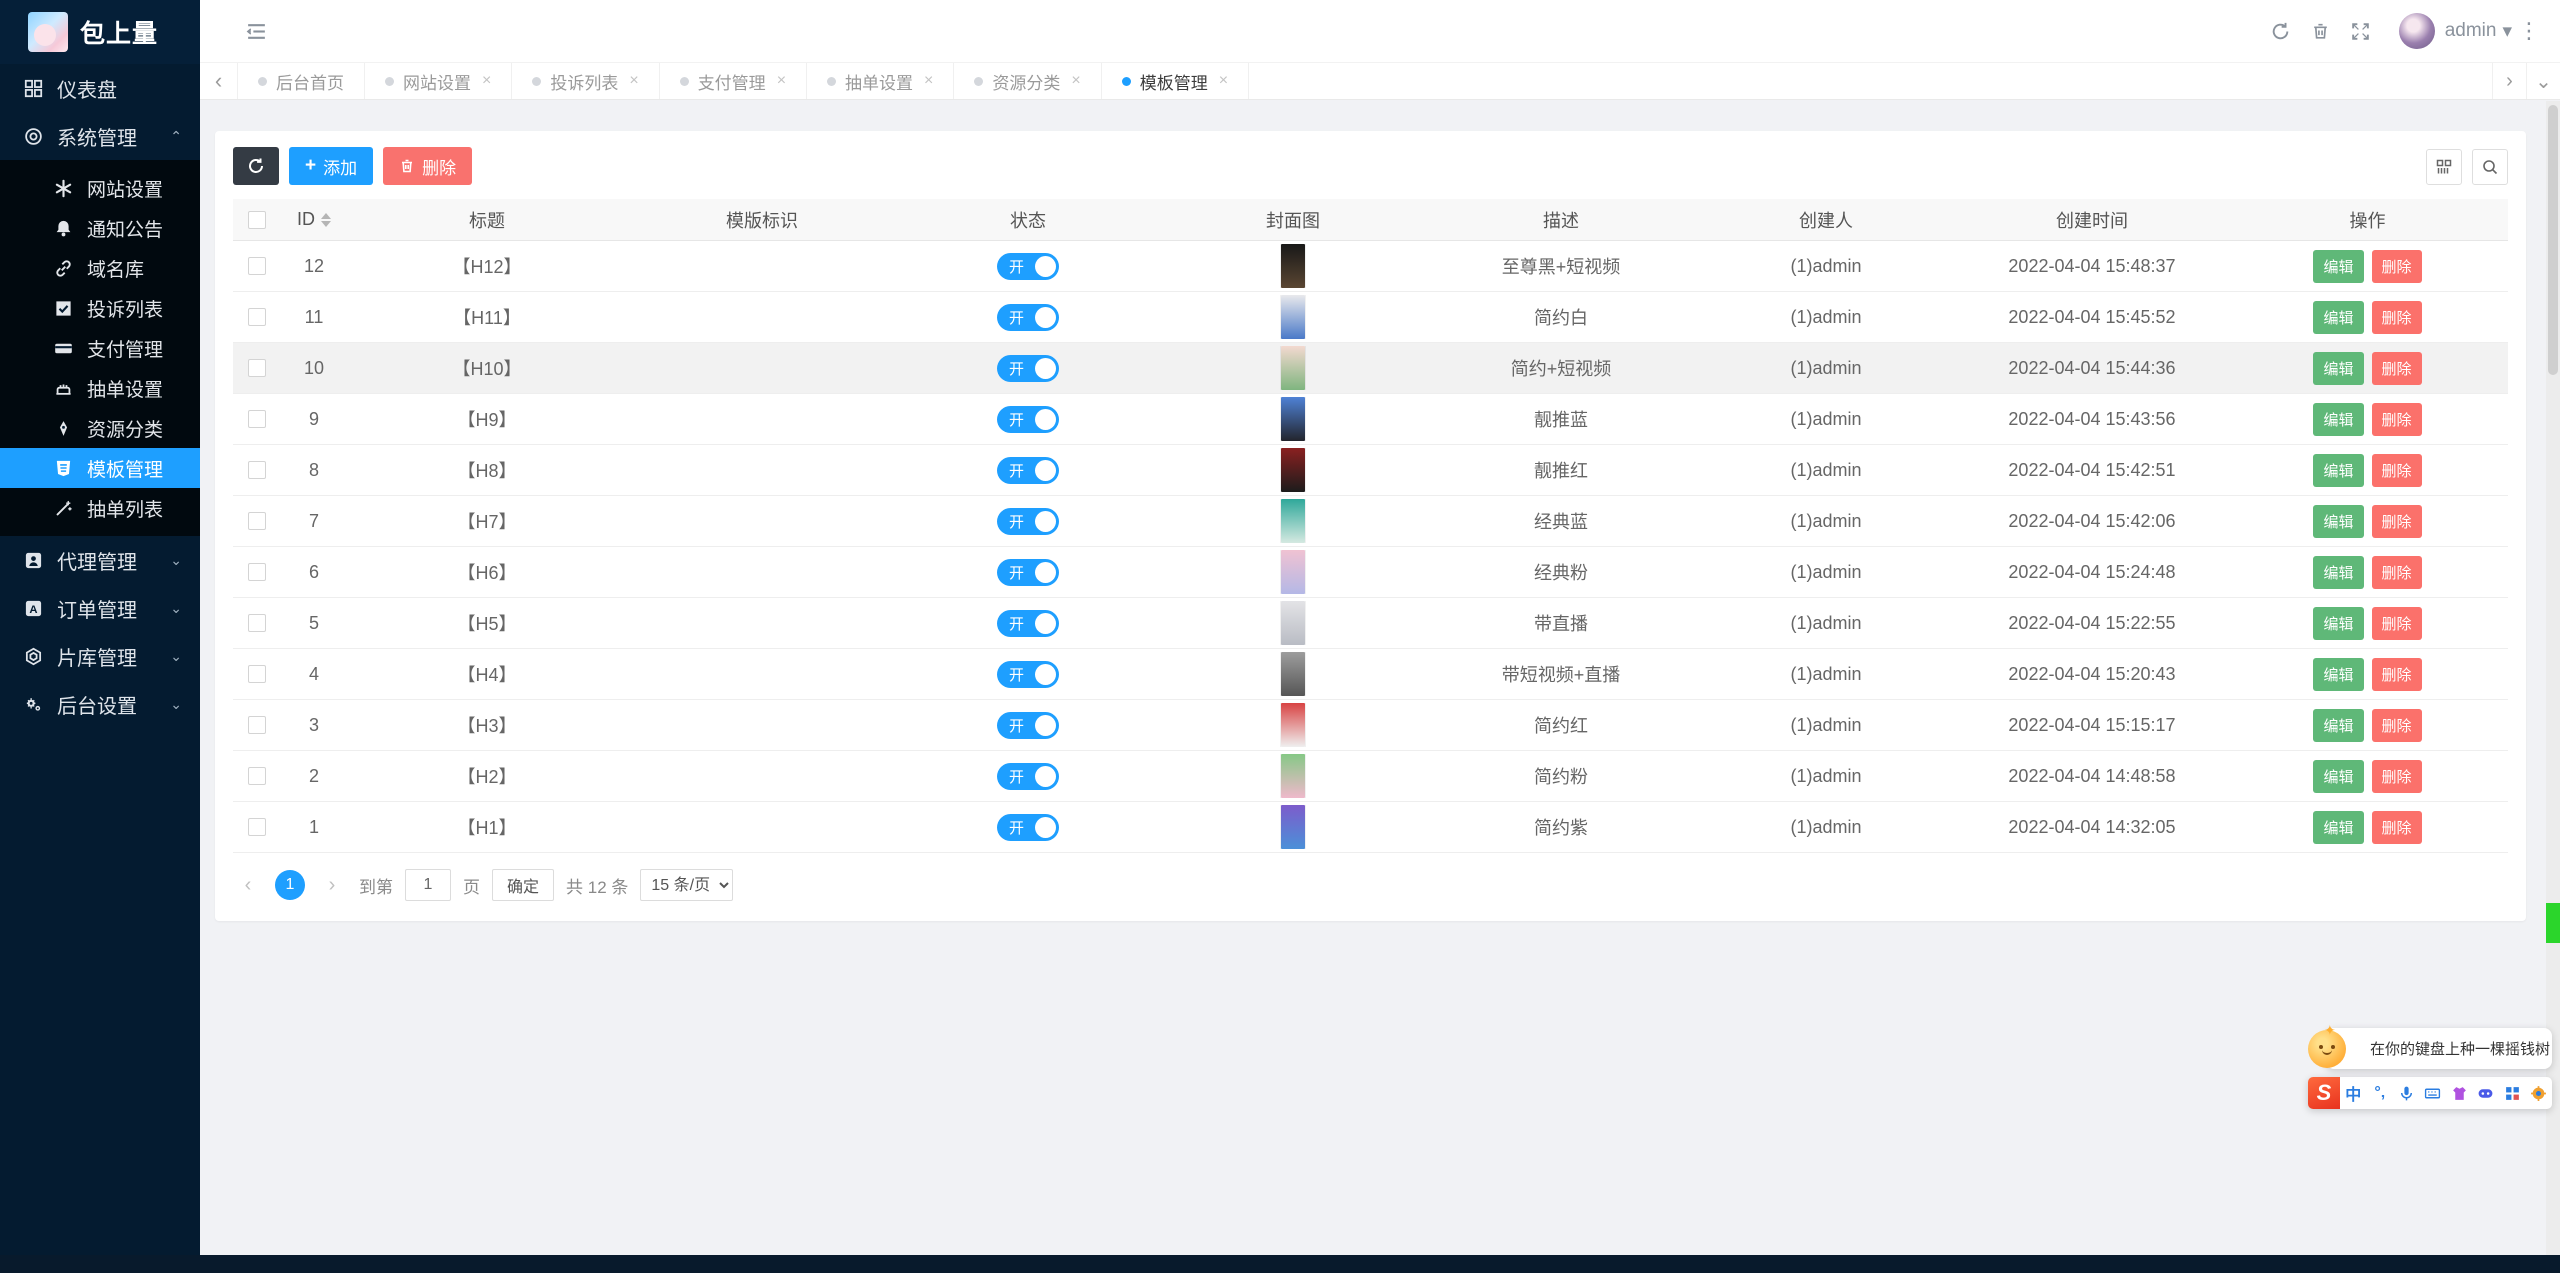  Describe the element at coordinates (326, 219) in the screenshot. I see `sort-icon` at that location.